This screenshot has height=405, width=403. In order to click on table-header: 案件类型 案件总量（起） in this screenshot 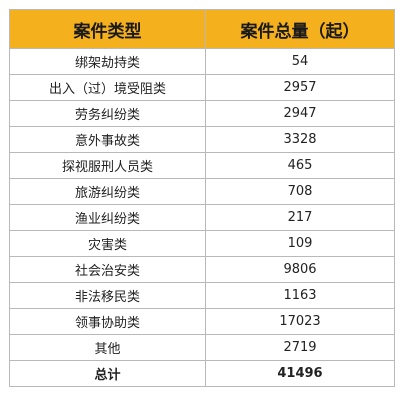, I will do `click(202, 29)`.